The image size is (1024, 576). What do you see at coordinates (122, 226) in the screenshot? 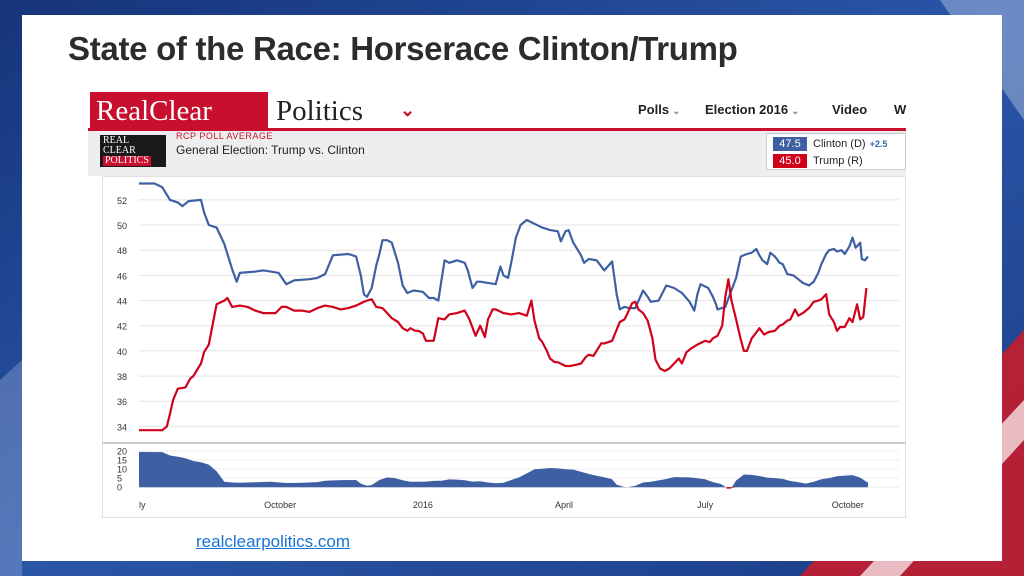
I see `y-tick-label: 50` at bounding box center [122, 226].